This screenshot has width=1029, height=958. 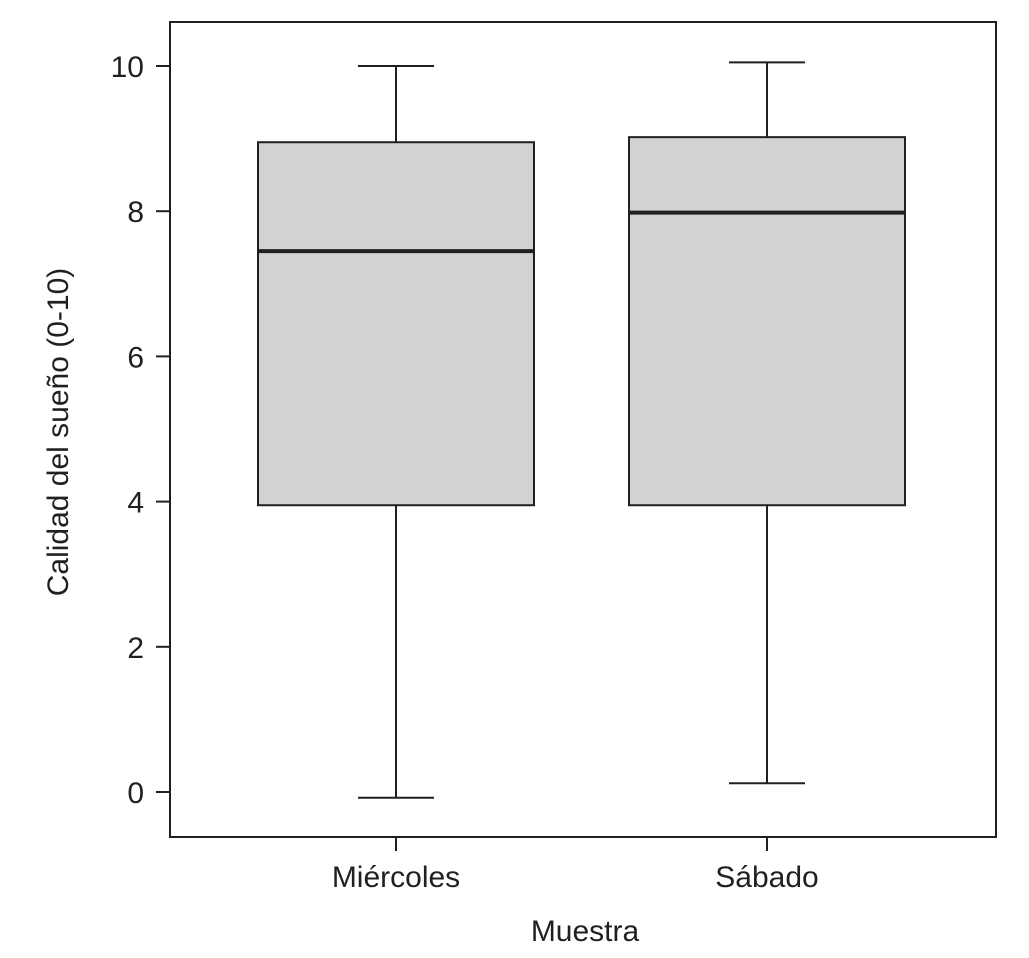 I want to click on x-axis-title: Muestra, so click(x=585, y=931).